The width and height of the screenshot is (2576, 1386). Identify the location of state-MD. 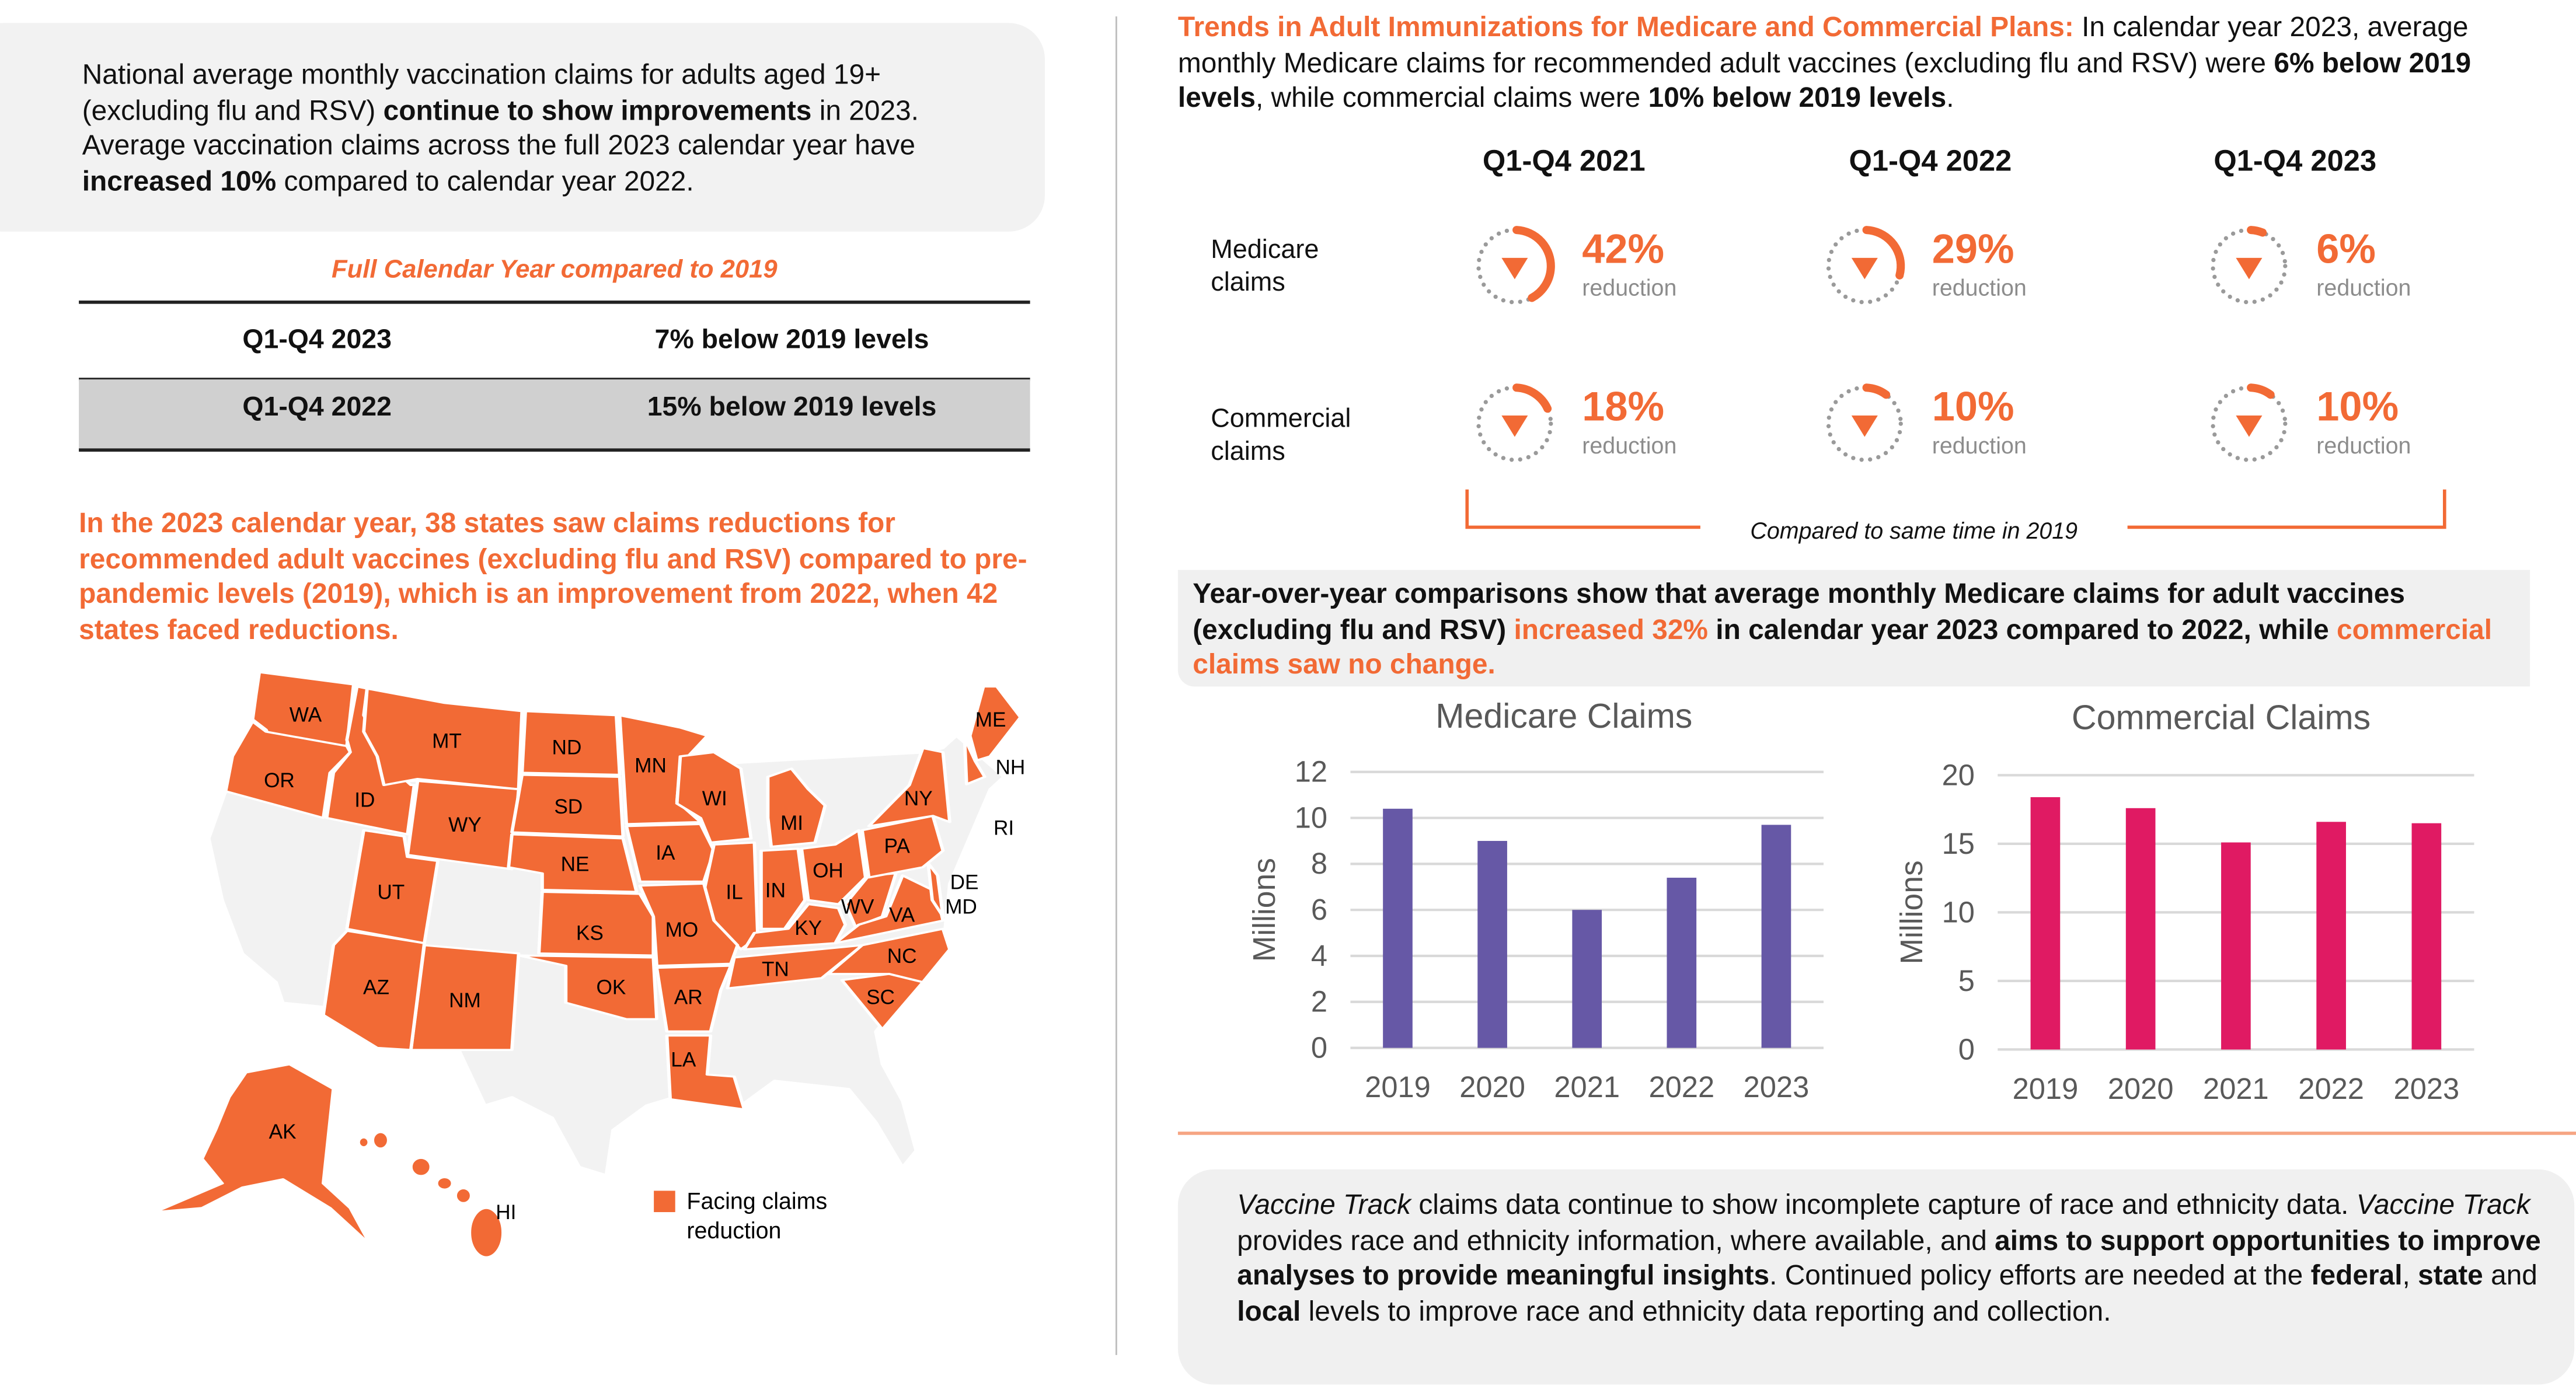
(936, 890).